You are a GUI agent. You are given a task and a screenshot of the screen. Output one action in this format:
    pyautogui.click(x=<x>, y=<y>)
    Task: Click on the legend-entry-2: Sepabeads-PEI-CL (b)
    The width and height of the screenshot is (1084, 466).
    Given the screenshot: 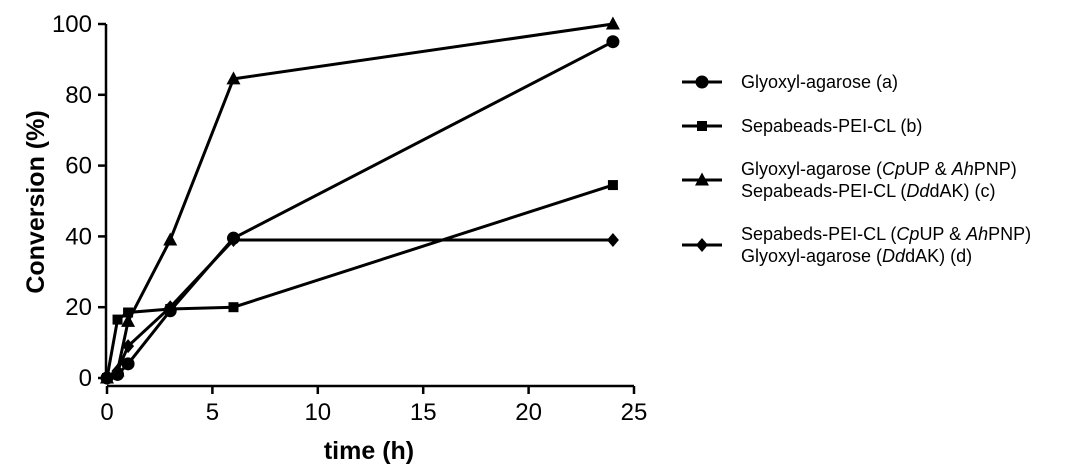 What is the action you would take?
    pyautogui.click(x=802, y=126)
    